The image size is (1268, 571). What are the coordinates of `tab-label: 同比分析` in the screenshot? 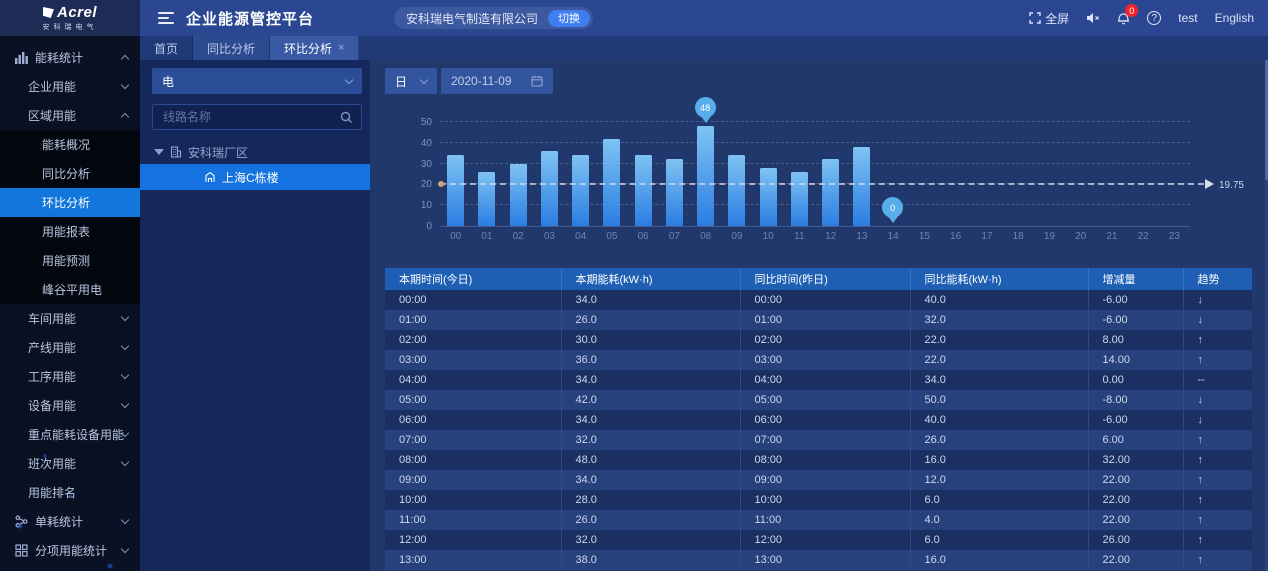 It's located at (231, 48).